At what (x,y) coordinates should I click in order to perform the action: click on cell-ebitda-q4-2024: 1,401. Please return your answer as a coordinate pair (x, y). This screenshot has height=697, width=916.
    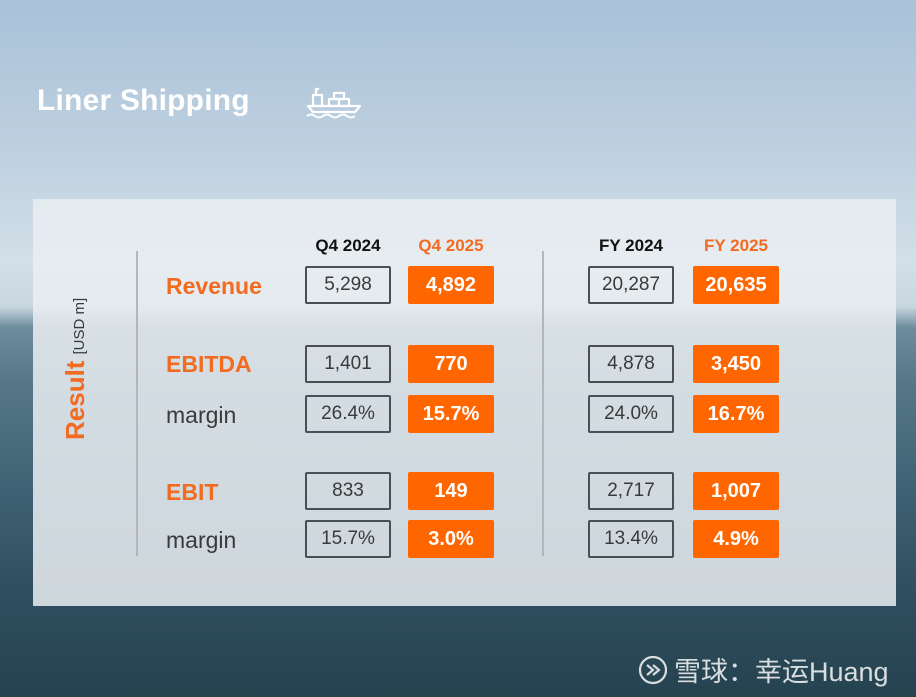
    Looking at the image, I should click on (348, 364).